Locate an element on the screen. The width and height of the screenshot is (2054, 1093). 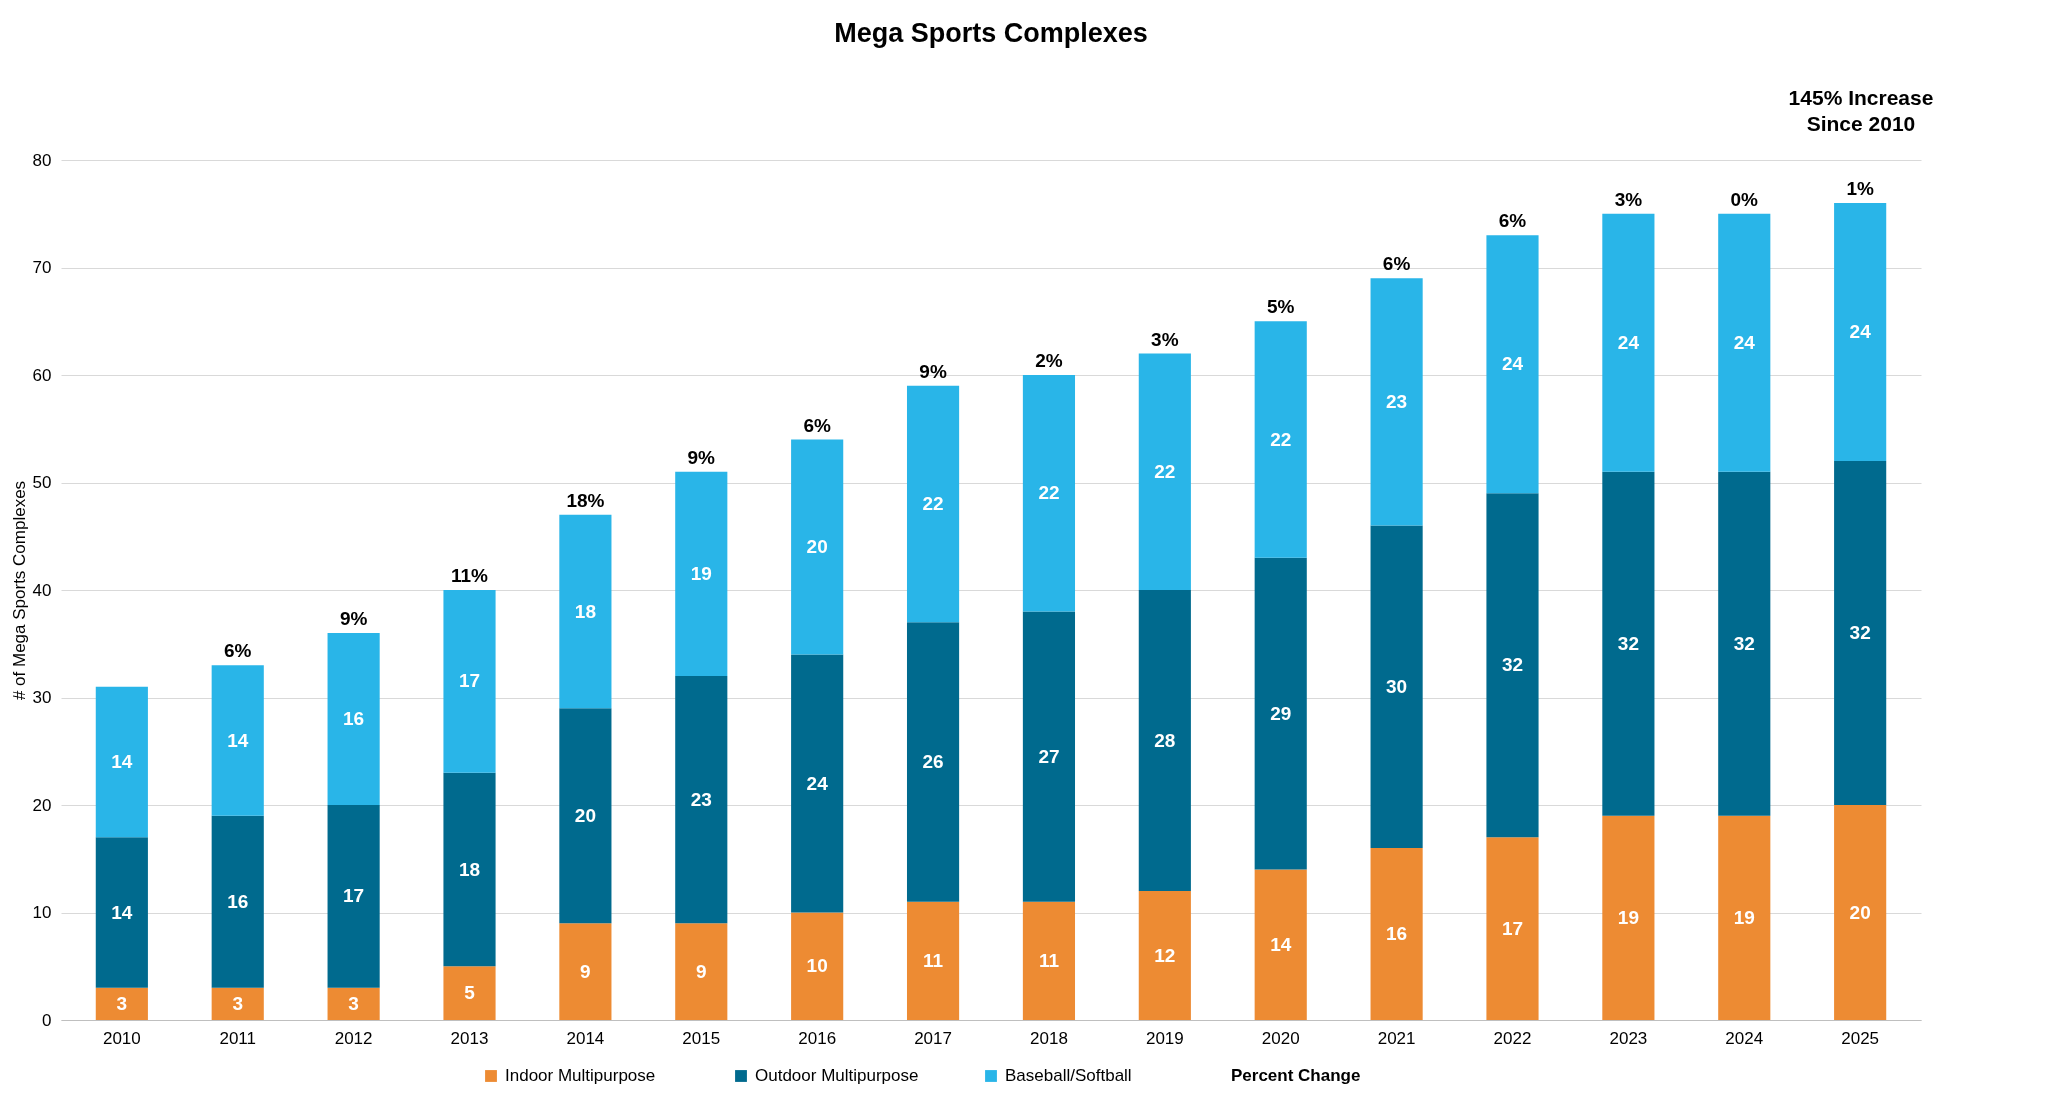
x-tick-label: 2023 is located at coordinates (1628, 1038).